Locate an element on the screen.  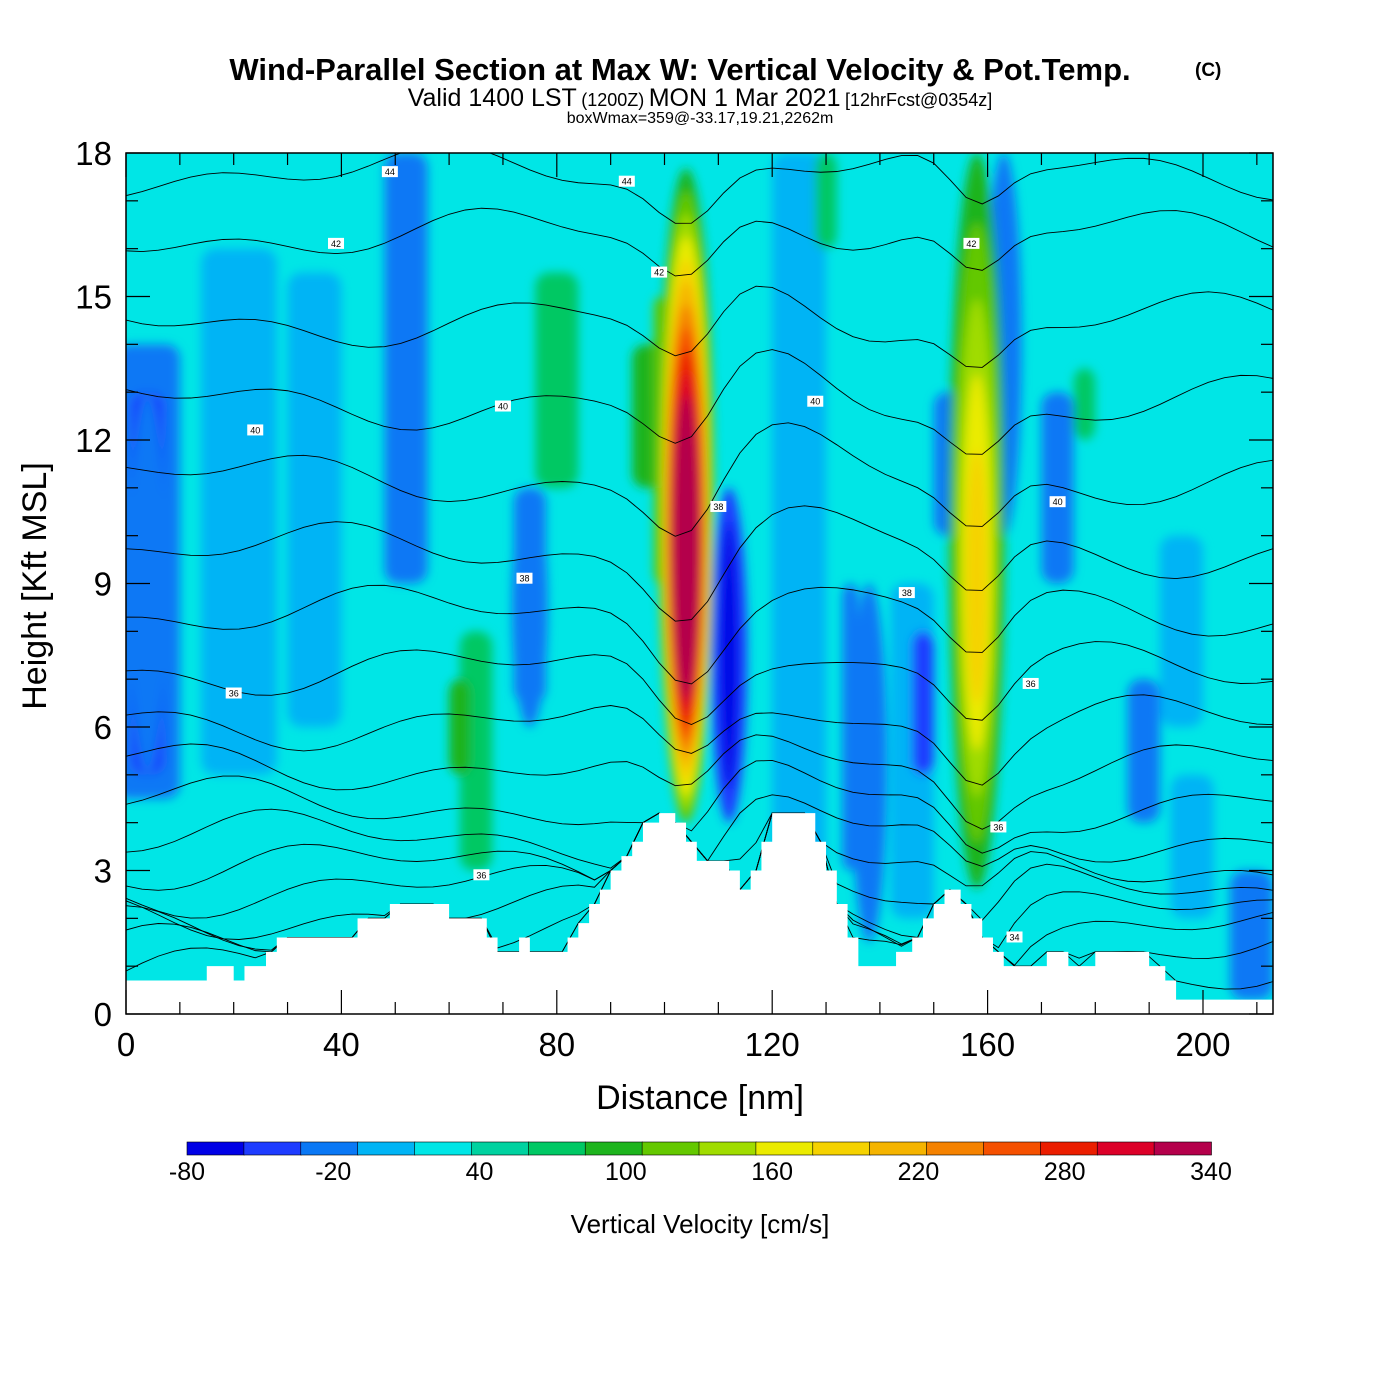
y-tick-label: 6 is located at coordinates (103, 727).